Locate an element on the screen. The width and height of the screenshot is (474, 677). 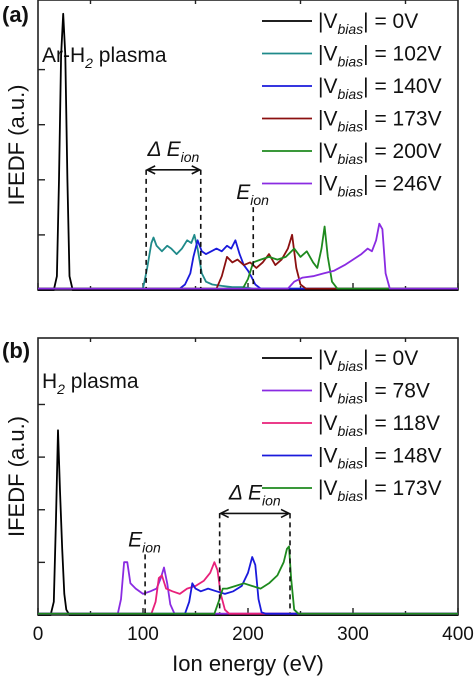
legend-entry: |Vbias| = 246V is located at coordinates (380, 186).